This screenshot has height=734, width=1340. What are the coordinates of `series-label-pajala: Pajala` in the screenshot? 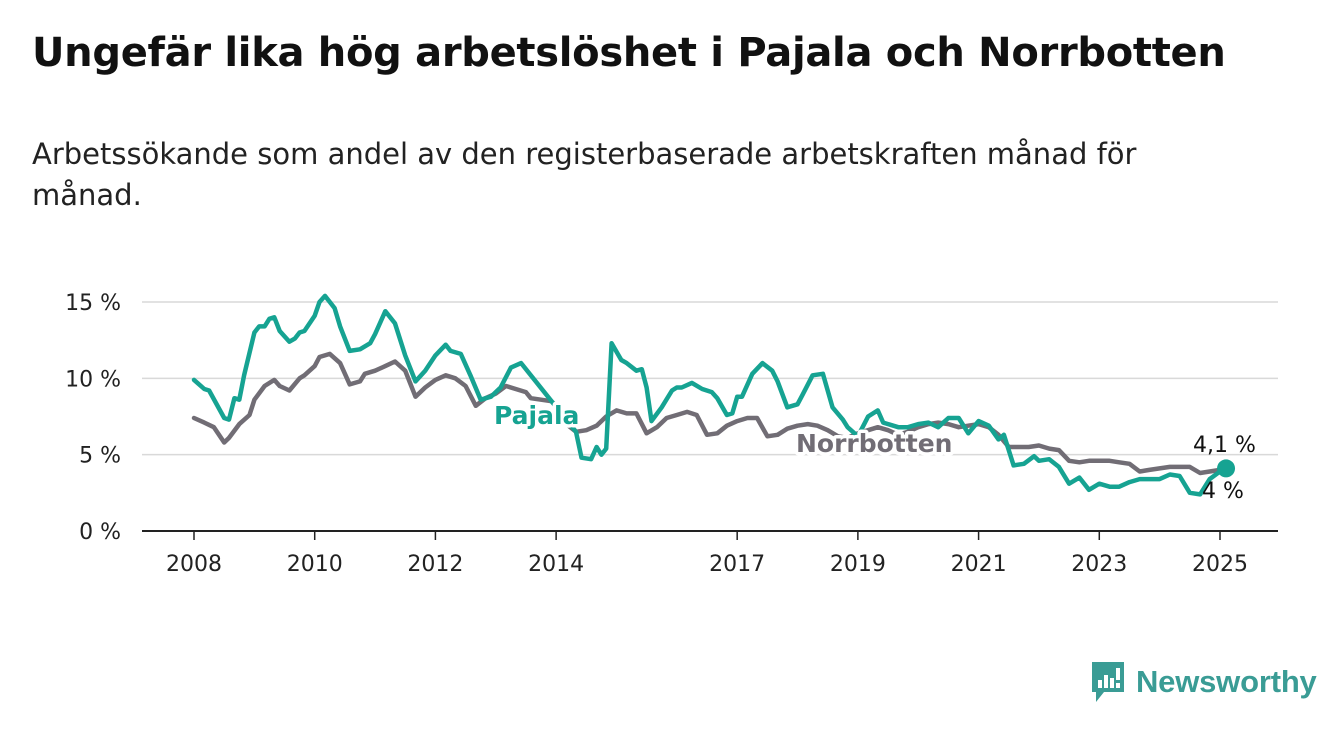 It's located at (536, 415).